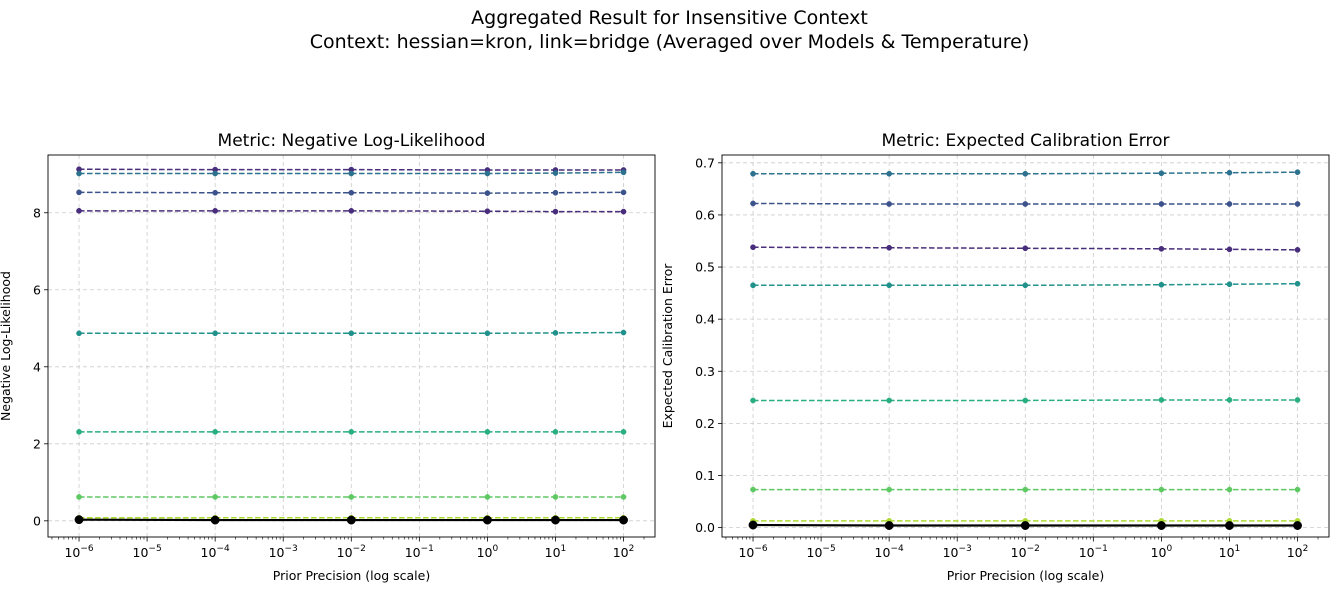 The width and height of the screenshot is (1339, 593). I want to click on x-tick-label: 10⁻⁶, so click(78, 552).